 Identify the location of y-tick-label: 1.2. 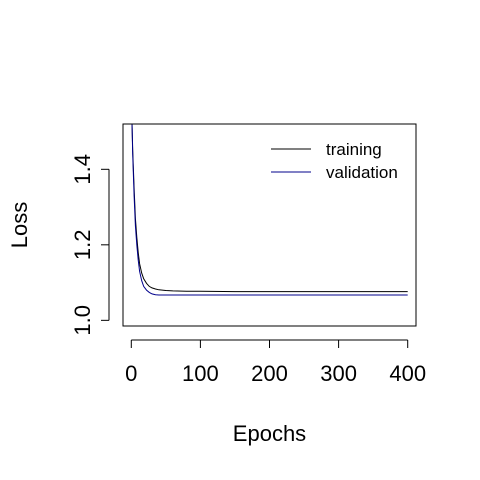
(82, 245).